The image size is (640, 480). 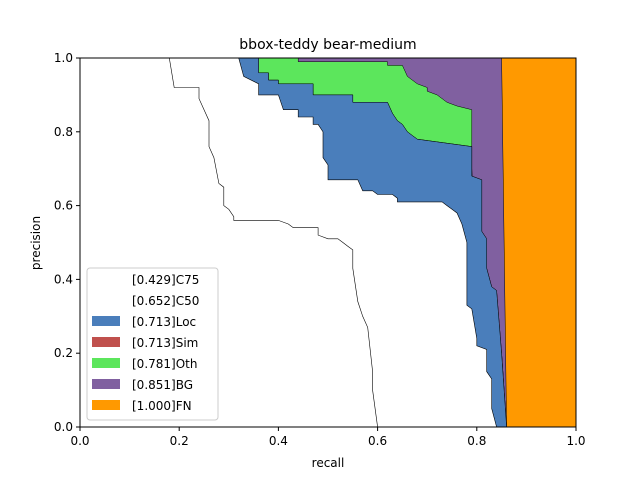 What do you see at coordinates (106, 300) in the screenshot?
I see `legend-swatch-c50` at bounding box center [106, 300].